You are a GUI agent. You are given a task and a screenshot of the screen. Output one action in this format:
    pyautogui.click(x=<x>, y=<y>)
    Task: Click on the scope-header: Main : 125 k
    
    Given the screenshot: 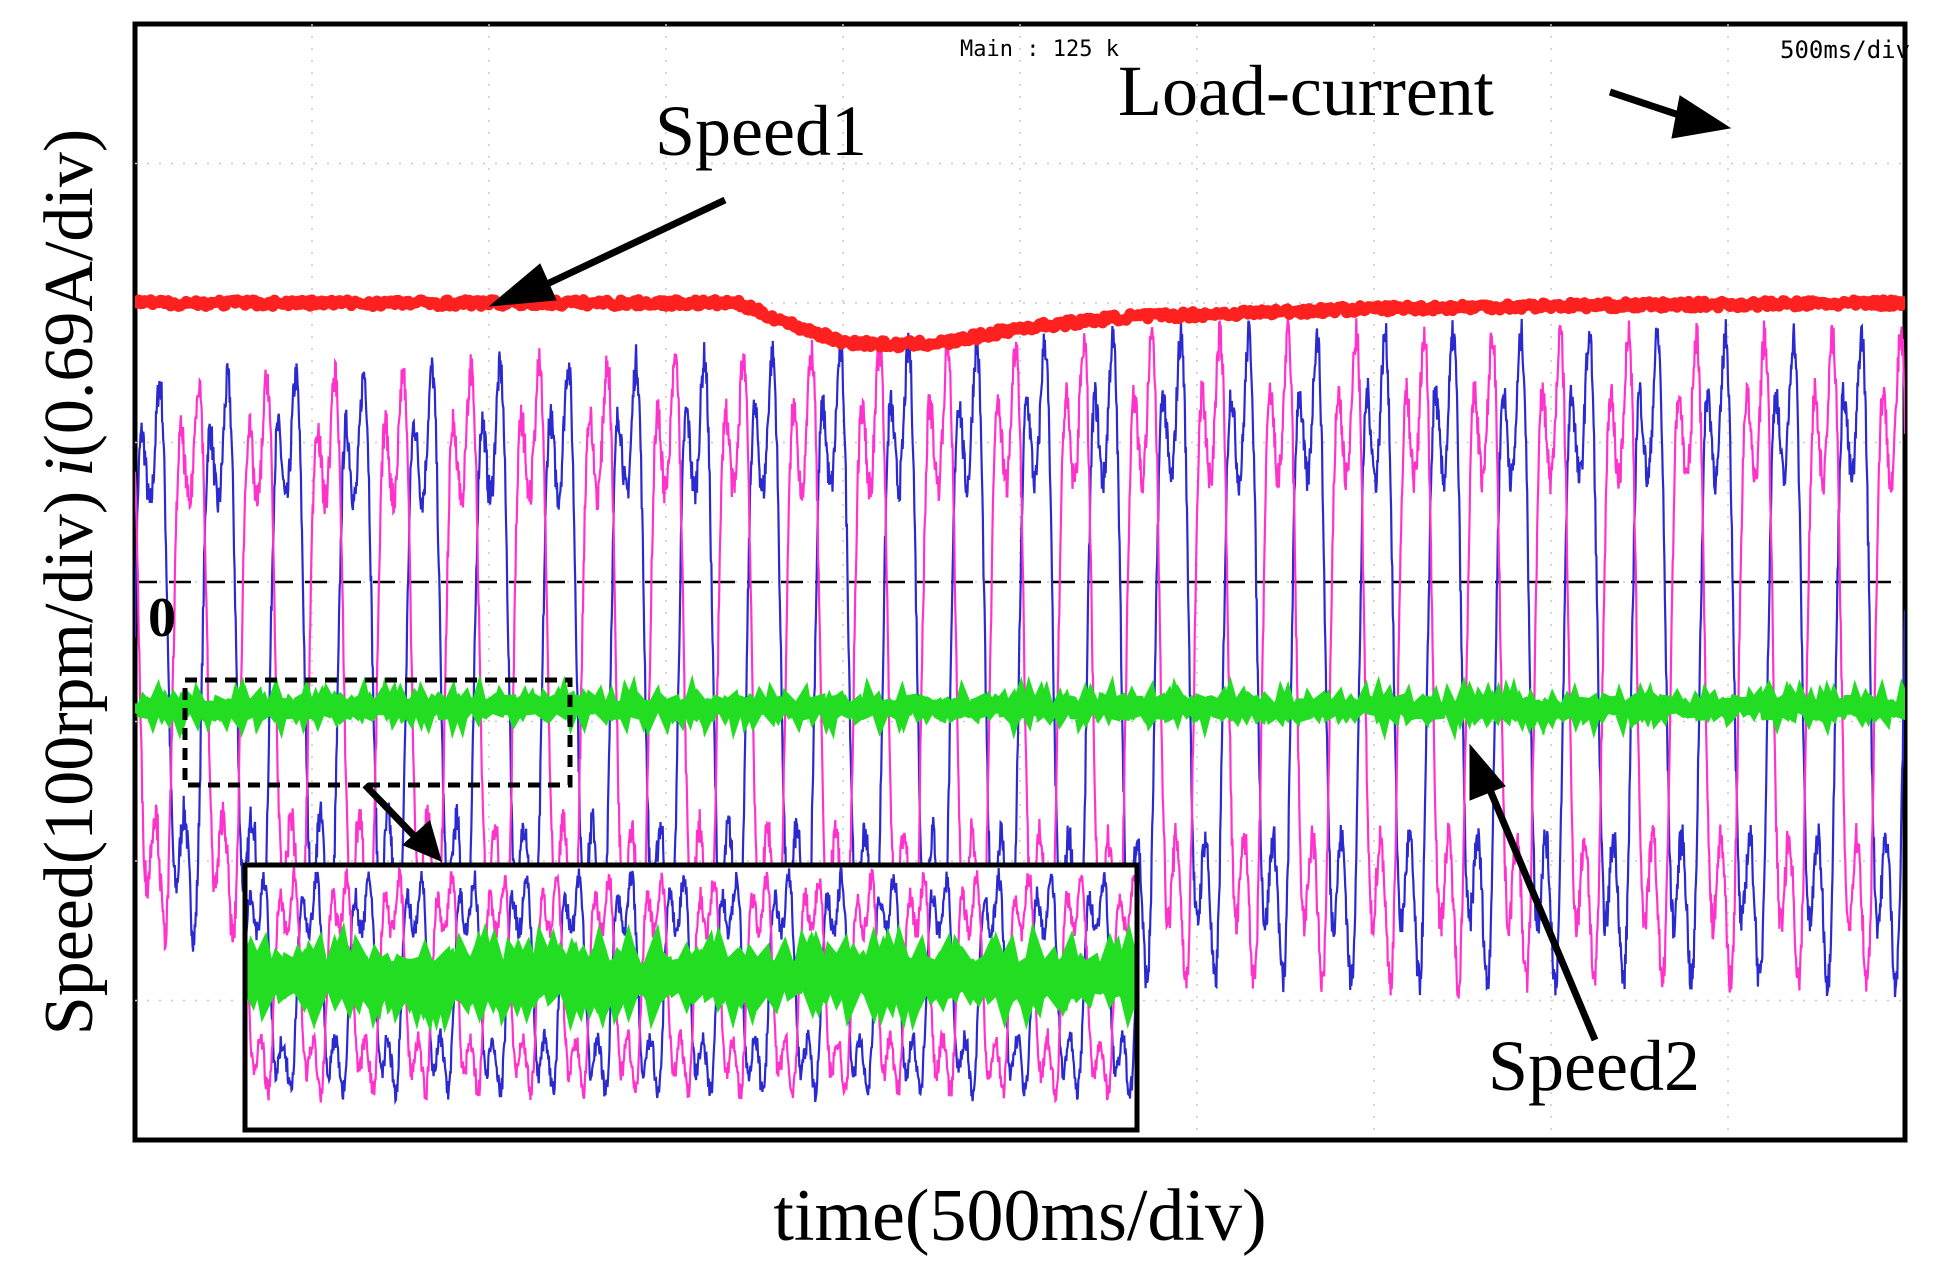 What is the action you would take?
    pyautogui.click(x=1039, y=49)
    